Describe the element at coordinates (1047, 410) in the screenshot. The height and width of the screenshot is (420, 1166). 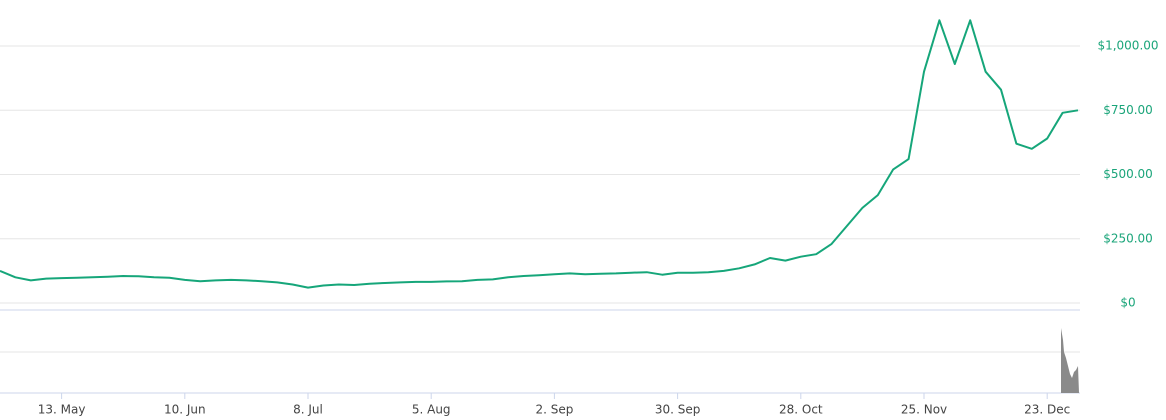
I see `x-tick-label: 23. Dec` at that location.